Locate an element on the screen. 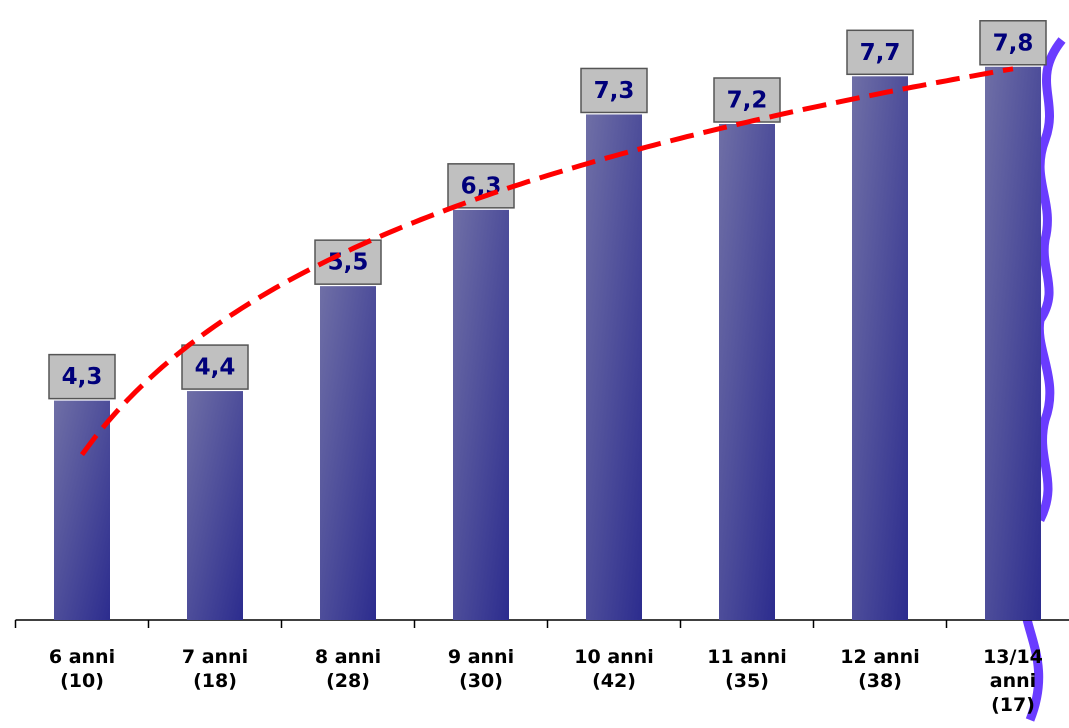 The image size is (1069, 728). value-label: 7,8 is located at coordinates (1013, 43).